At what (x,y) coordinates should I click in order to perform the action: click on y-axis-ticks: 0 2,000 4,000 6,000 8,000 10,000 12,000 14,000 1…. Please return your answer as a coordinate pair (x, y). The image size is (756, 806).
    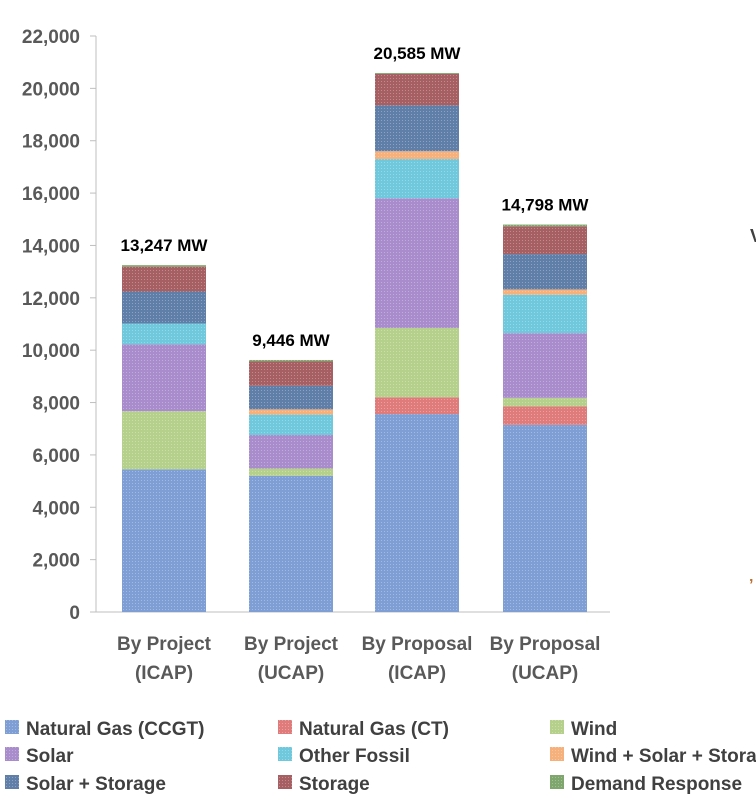
    Looking at the image, I should click on (59, 325).